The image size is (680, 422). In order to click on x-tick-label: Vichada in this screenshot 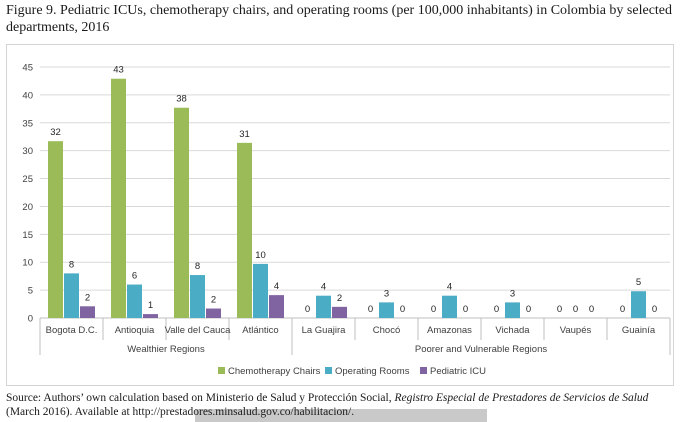, I will do `click(512, 330)`.